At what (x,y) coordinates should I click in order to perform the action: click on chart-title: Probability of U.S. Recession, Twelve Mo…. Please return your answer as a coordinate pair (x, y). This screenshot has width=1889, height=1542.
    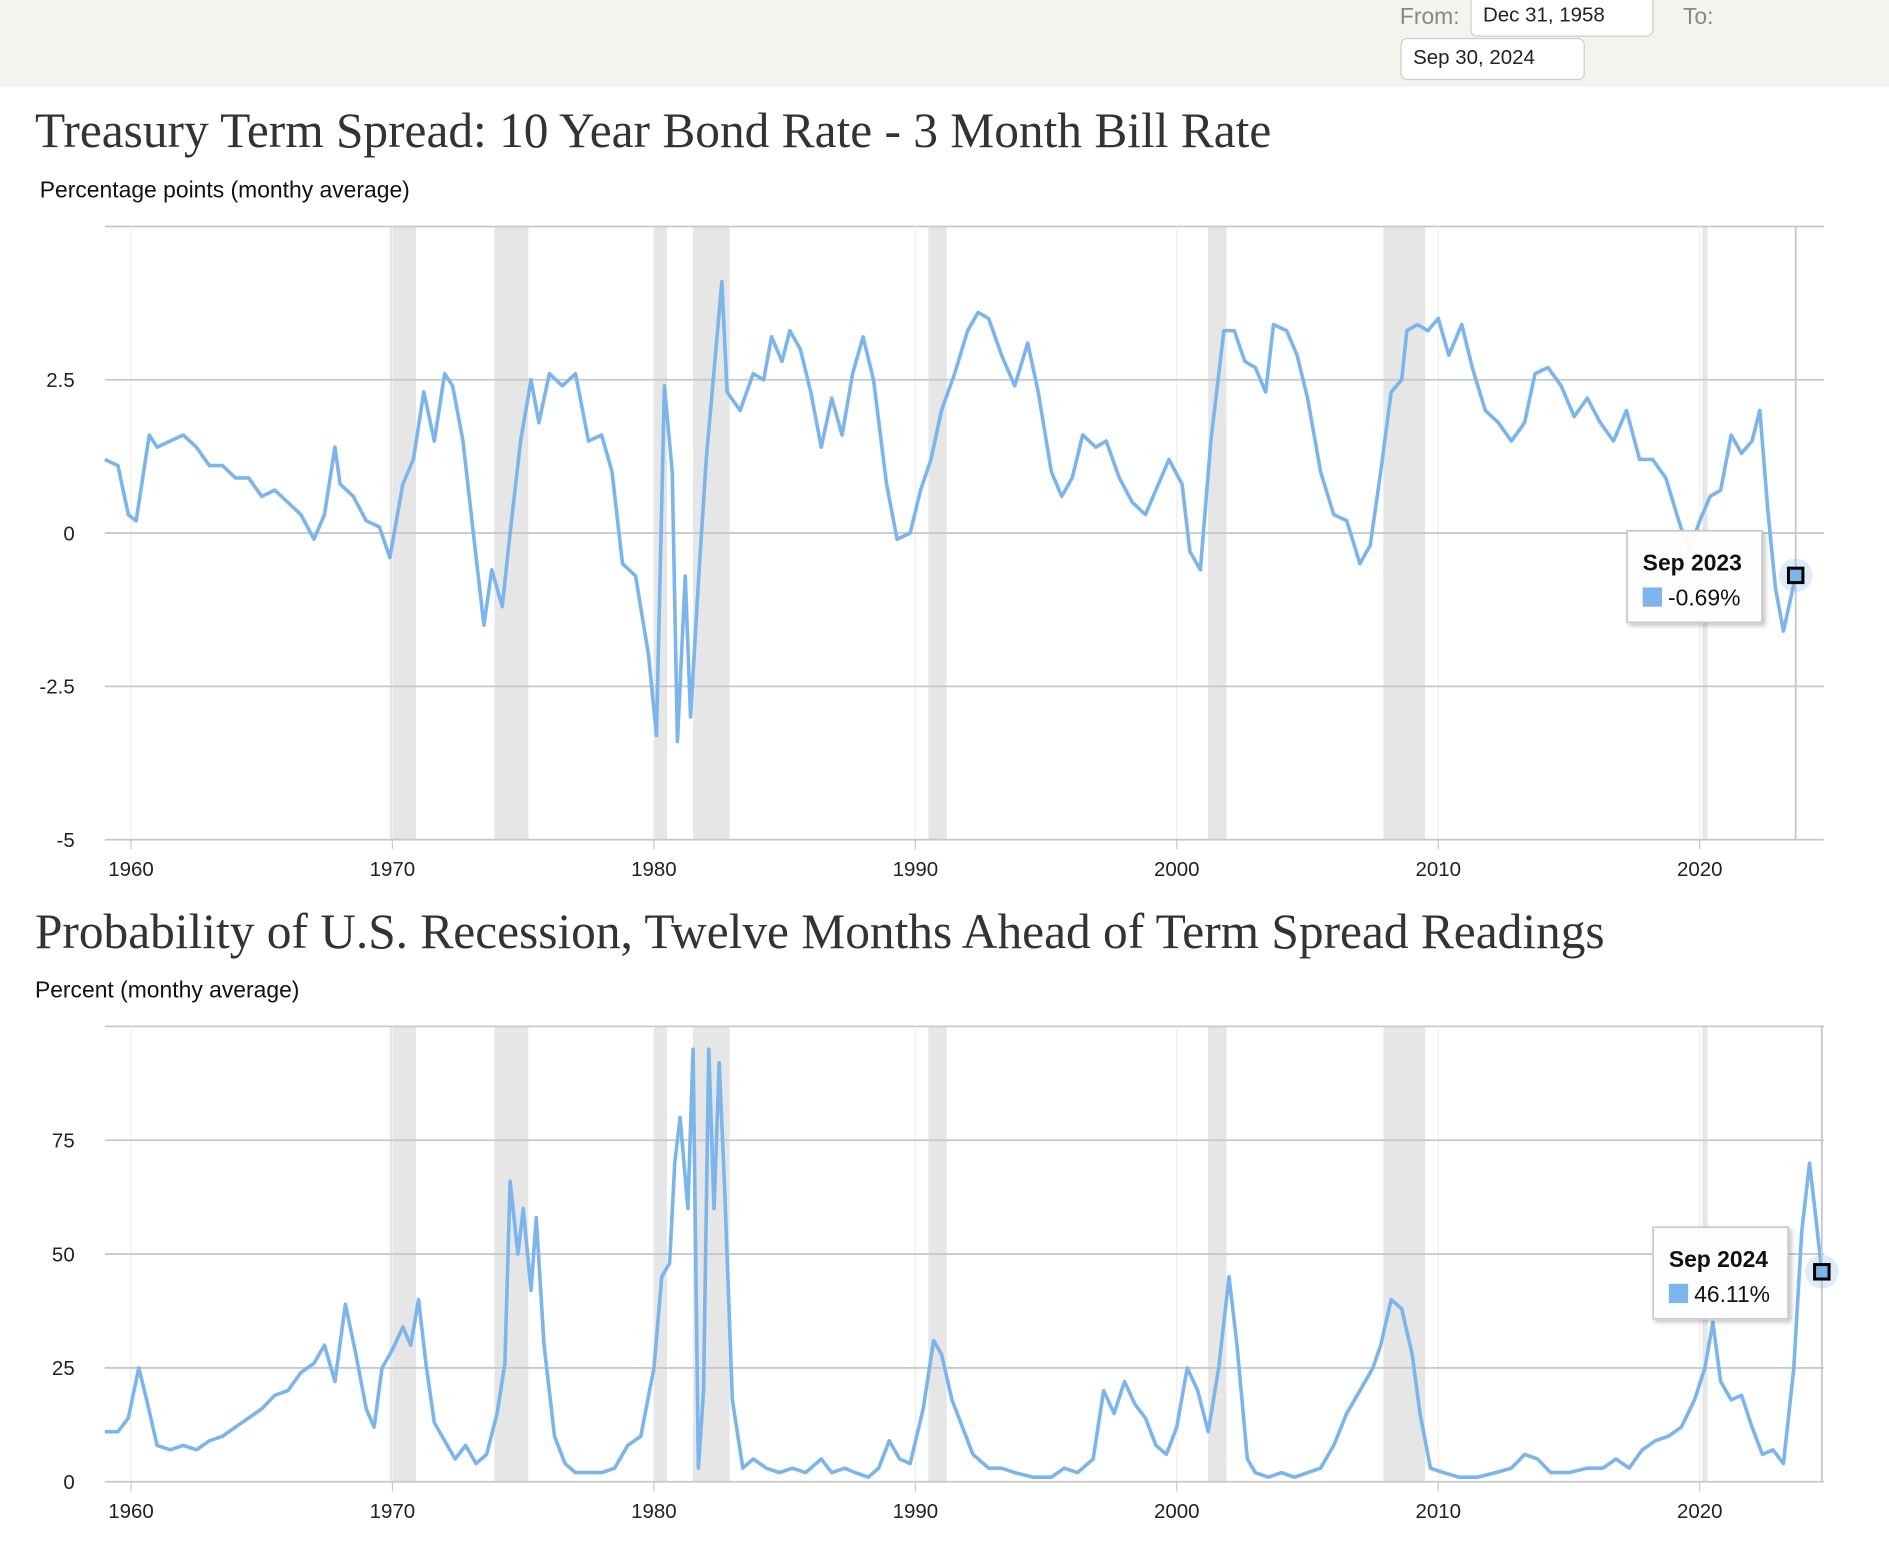
    Looking at the image, I should click on (820, 931).